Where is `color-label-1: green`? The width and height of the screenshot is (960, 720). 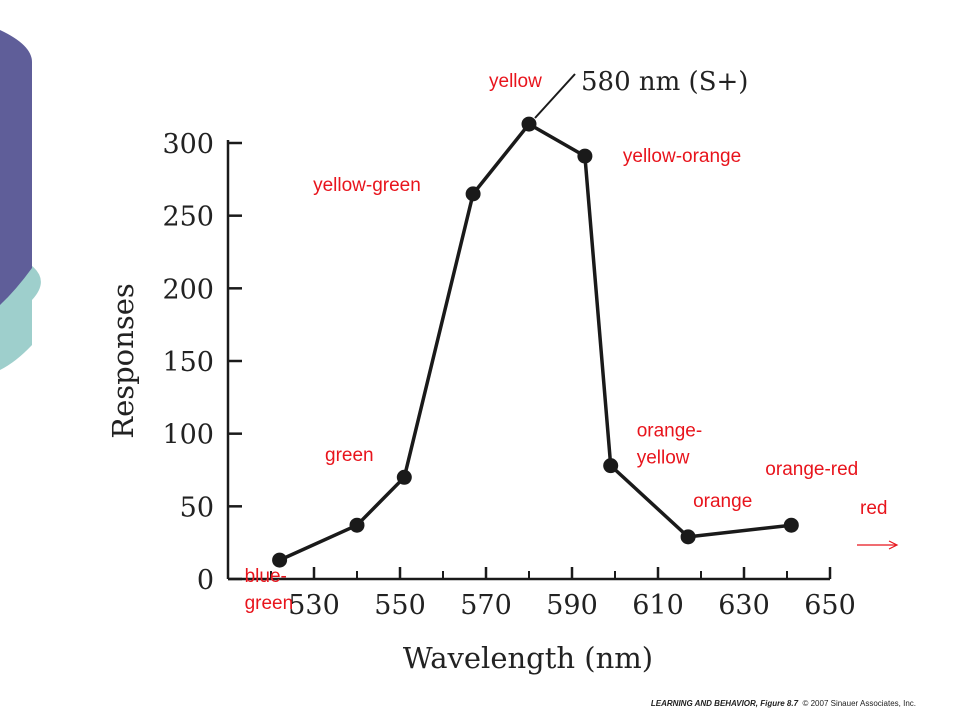 color-label-1: green is located at coordinates (349, 455).